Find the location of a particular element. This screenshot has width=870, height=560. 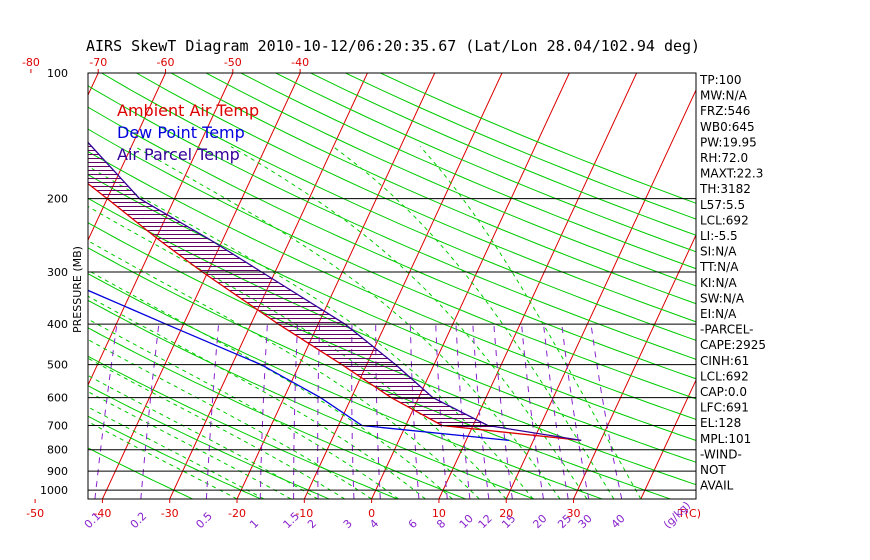

bottom-tick-label: -30 is located at coordinates (170, 513).